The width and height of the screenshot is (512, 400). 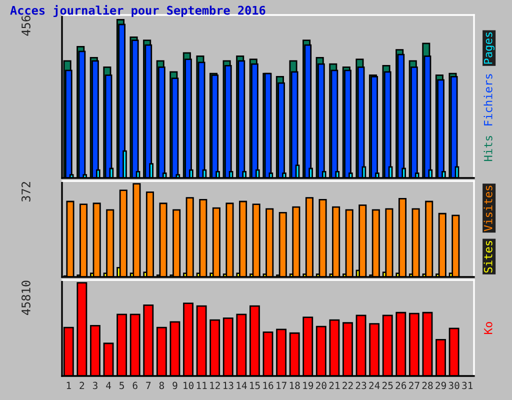 What do you see at coordinates (281, 385) in the screenshot?
I see `x-tick-label: 17` at bounding box center [281, 385].